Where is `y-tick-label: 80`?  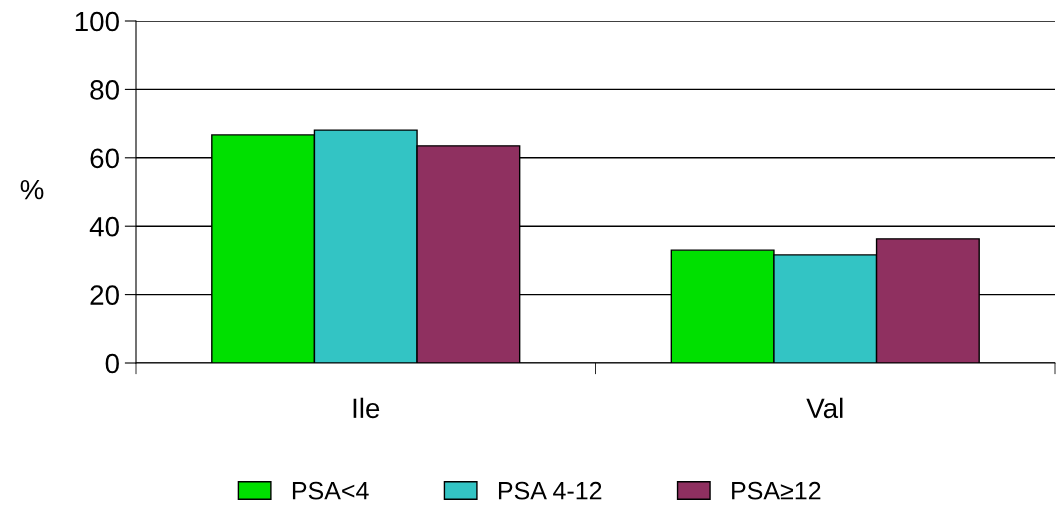
y-tick-label: 80 is located at coordinates (104, 90).